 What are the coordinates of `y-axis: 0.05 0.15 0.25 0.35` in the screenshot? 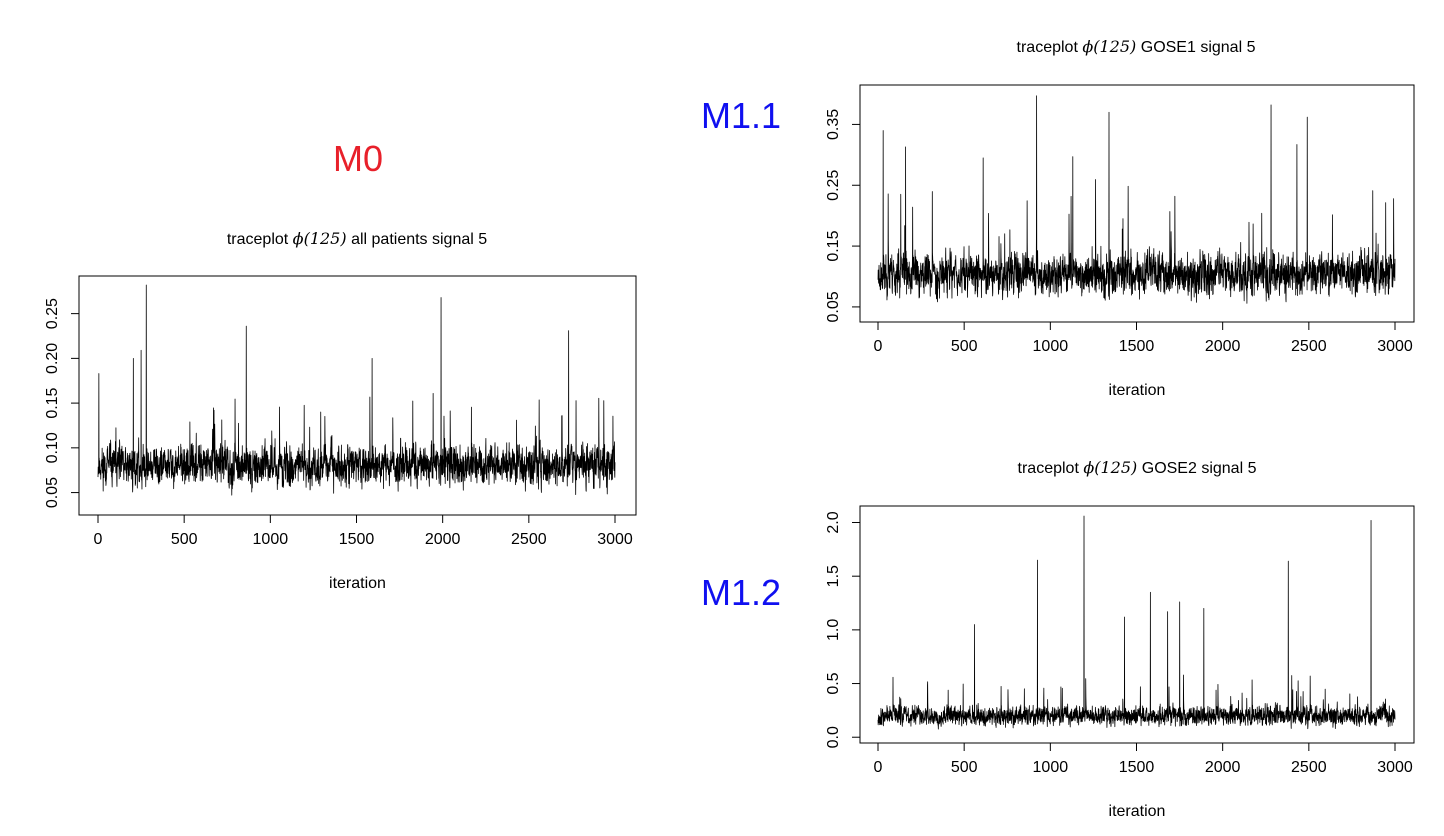 It's located at (843, 215).